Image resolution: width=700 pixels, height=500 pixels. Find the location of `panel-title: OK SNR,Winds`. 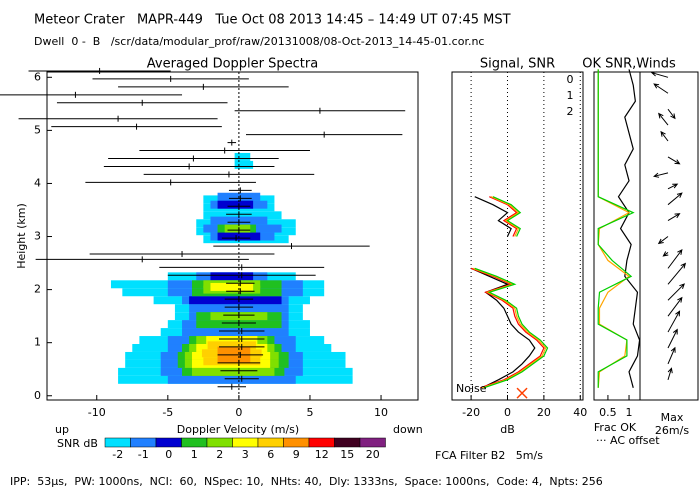

panel-title: OK SNR,Winds is located at coordinates (629, 64).